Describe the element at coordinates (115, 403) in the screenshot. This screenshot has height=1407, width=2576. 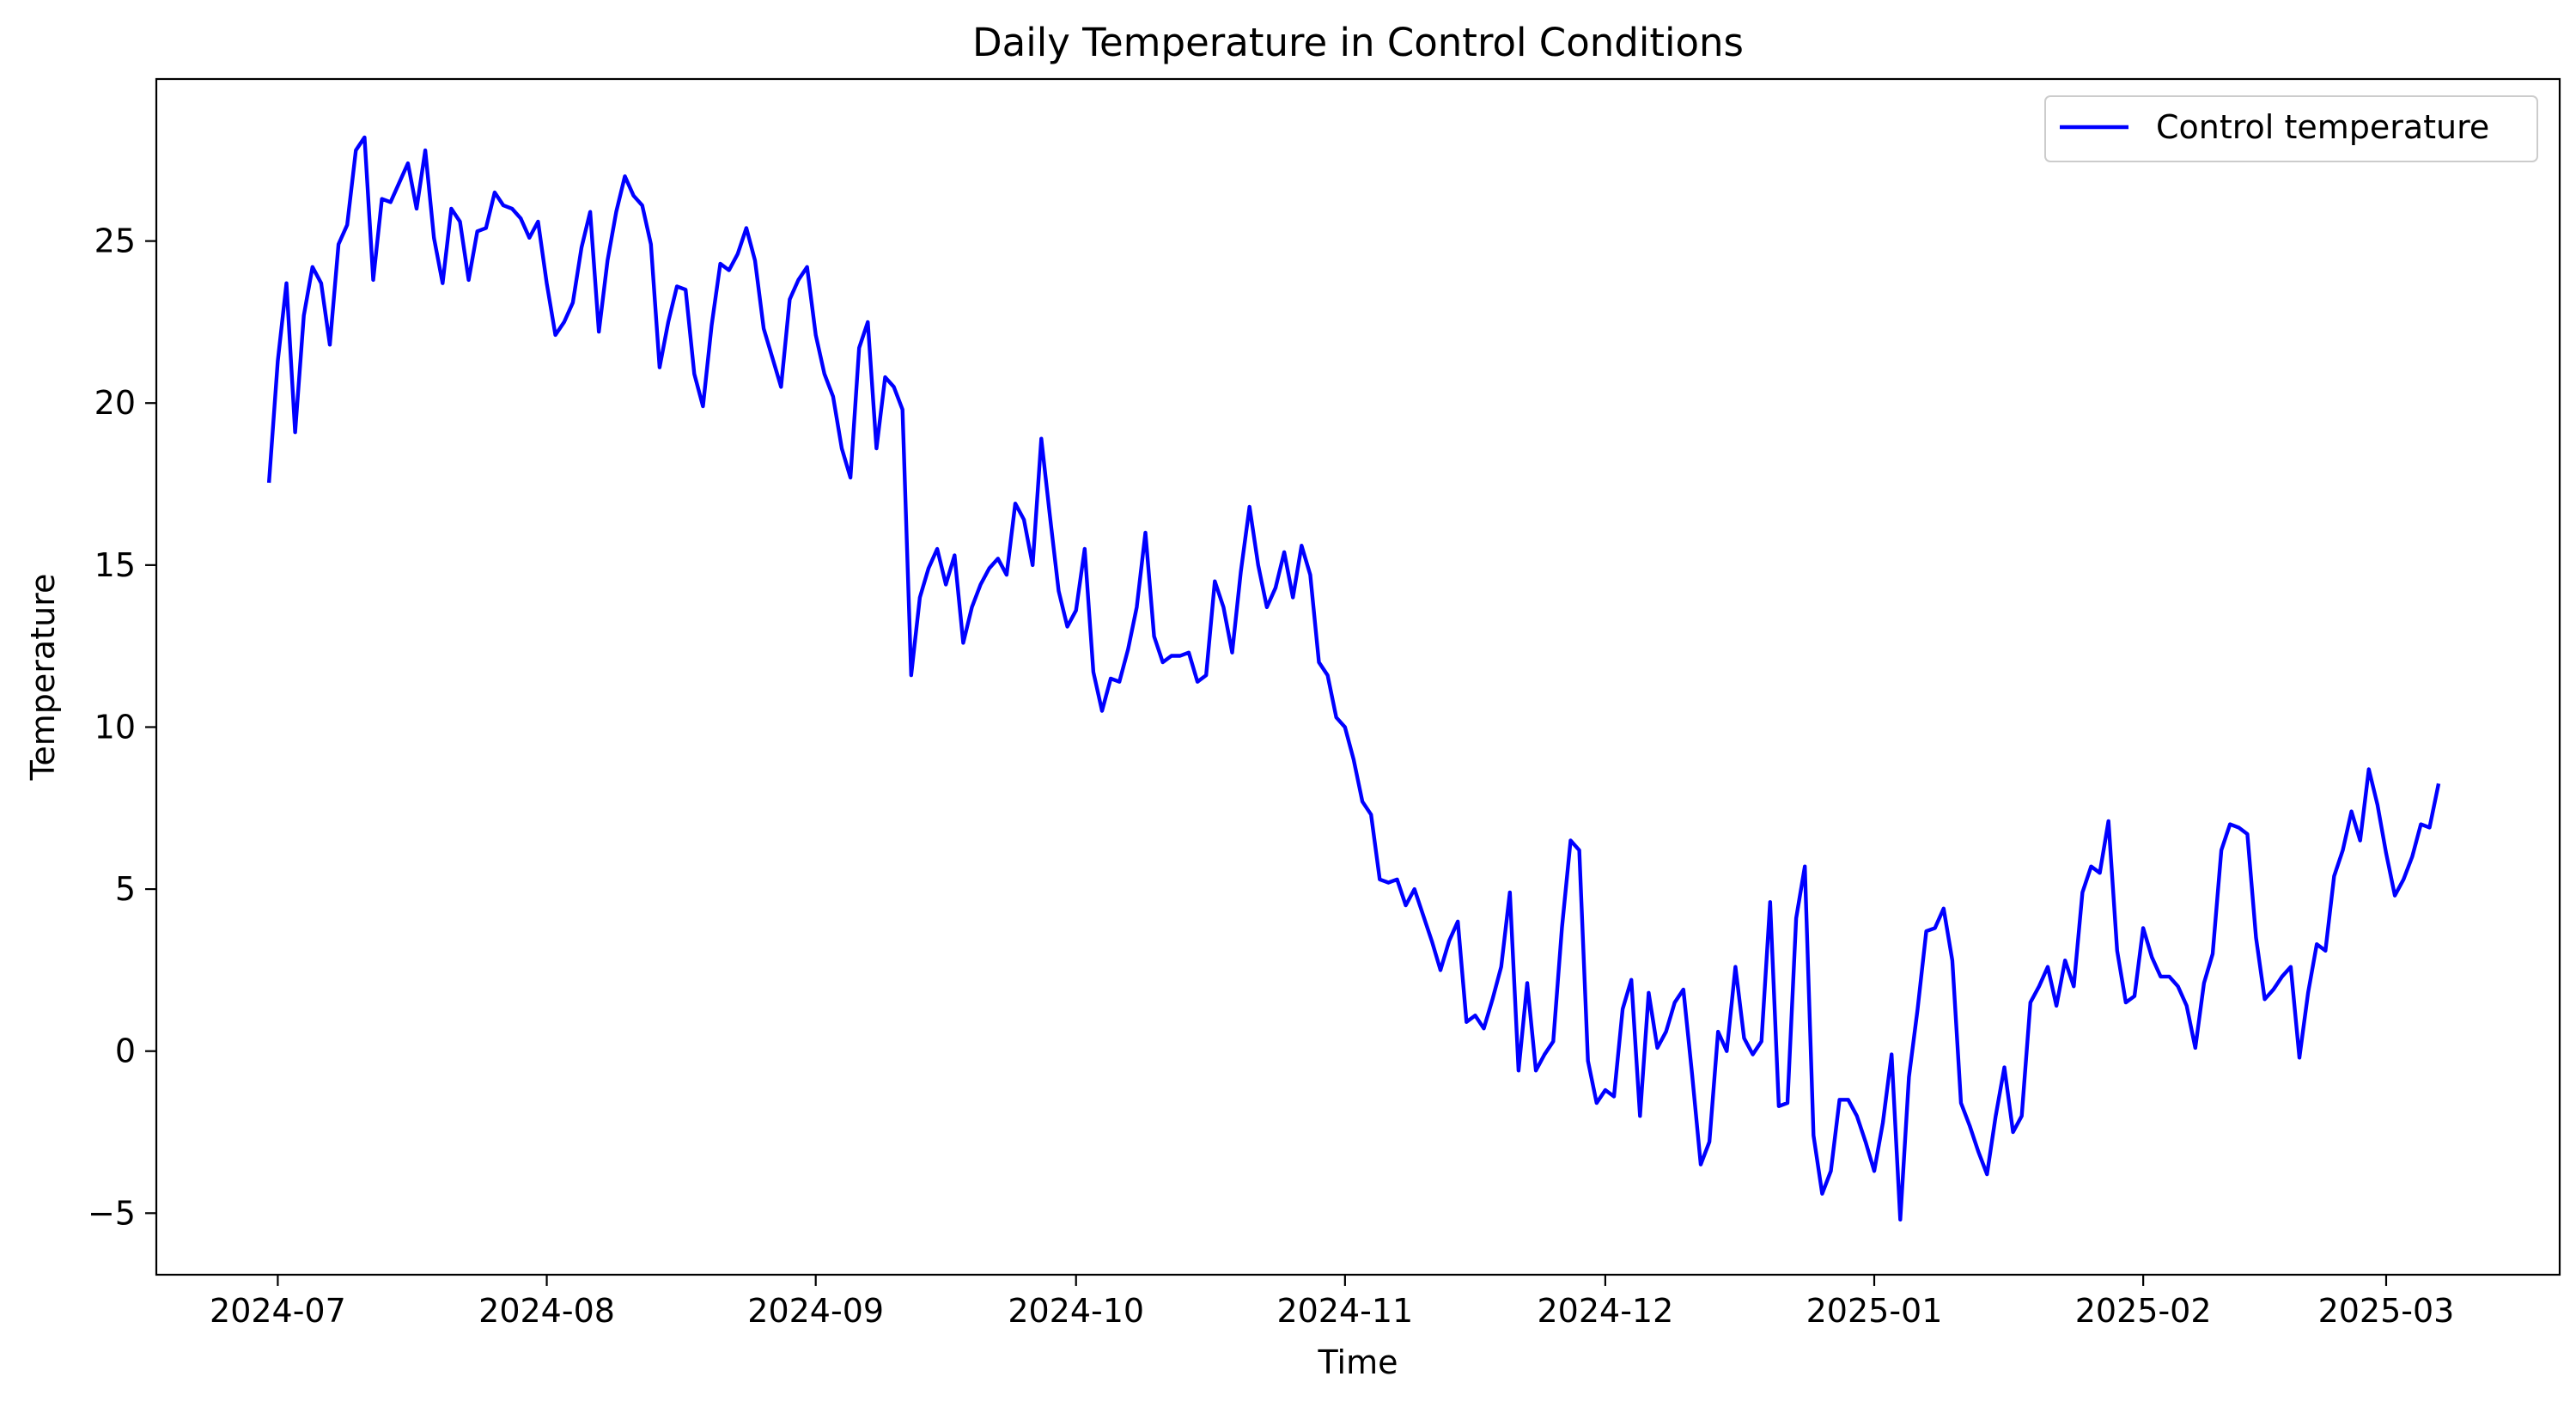
I see `y-tick-label: 20` at that location.